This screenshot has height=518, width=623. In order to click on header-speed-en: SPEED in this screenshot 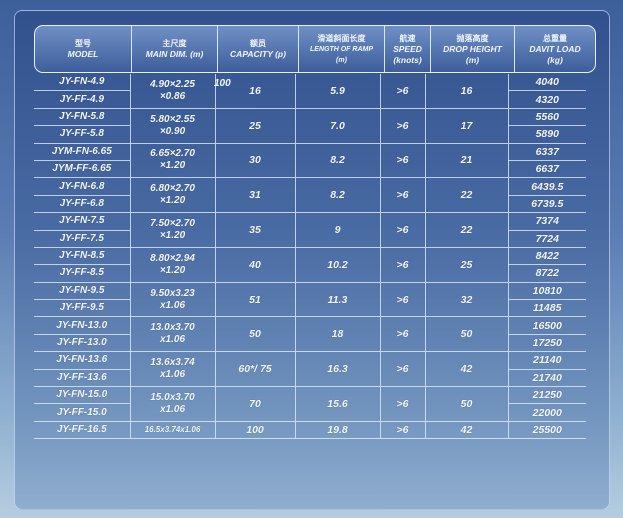, I will do `click(407, 48)`.